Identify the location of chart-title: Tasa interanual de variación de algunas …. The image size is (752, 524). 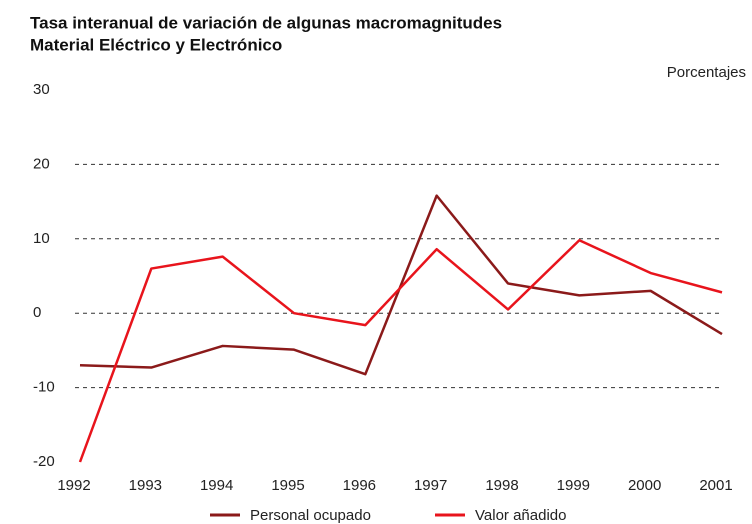
(266, 22).